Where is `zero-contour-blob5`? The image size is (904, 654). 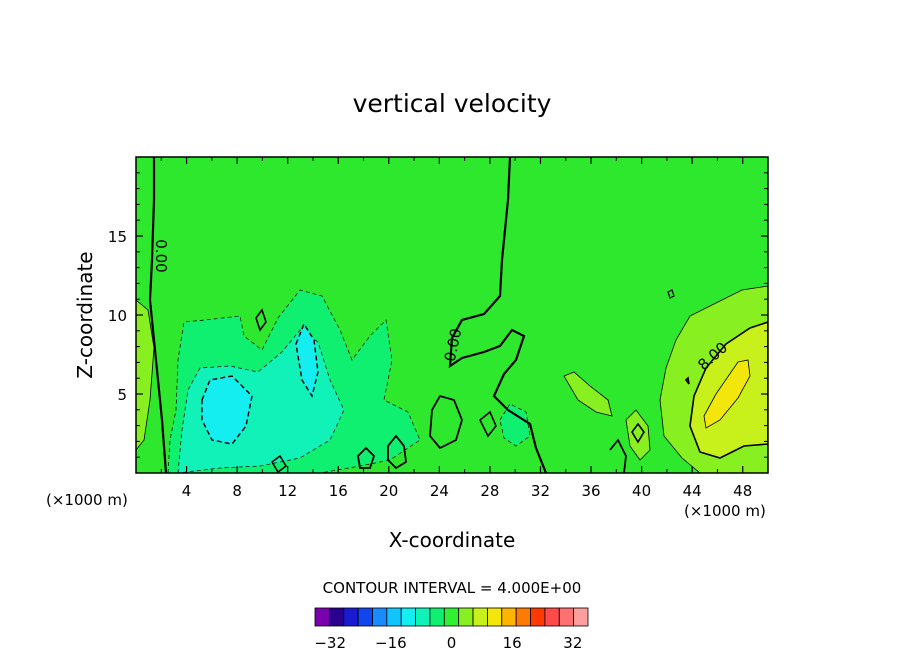 zero-contour-blob5 is located at coordinates (279, 463).